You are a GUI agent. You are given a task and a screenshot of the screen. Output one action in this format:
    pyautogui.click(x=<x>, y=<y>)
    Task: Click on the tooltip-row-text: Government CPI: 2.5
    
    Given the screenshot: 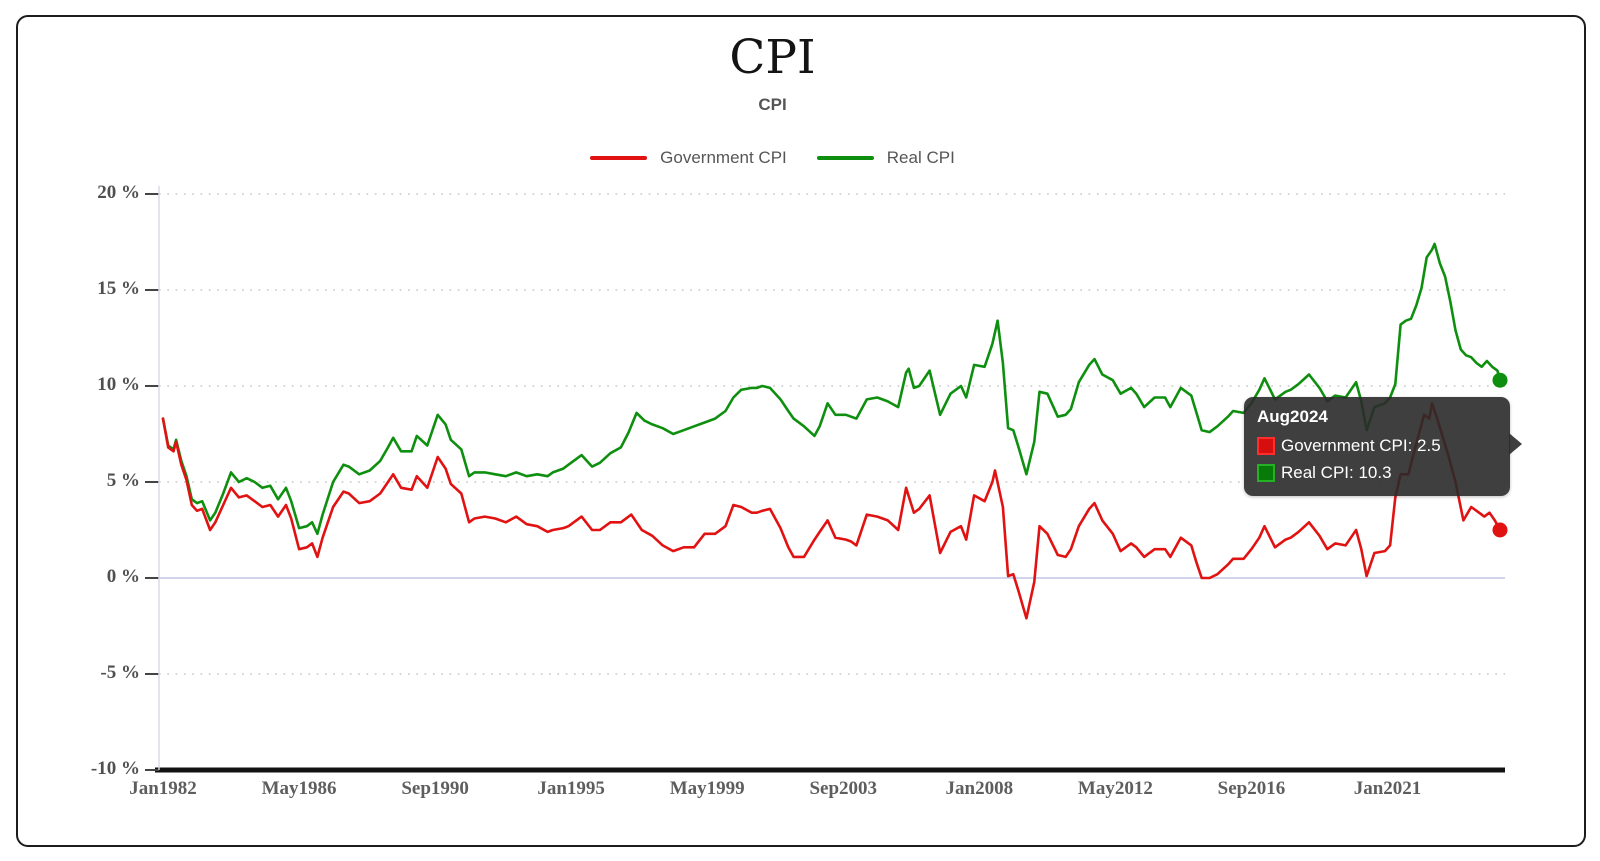 What is the action you would take?
    pyautogui.click(x=1361, y=445)
    